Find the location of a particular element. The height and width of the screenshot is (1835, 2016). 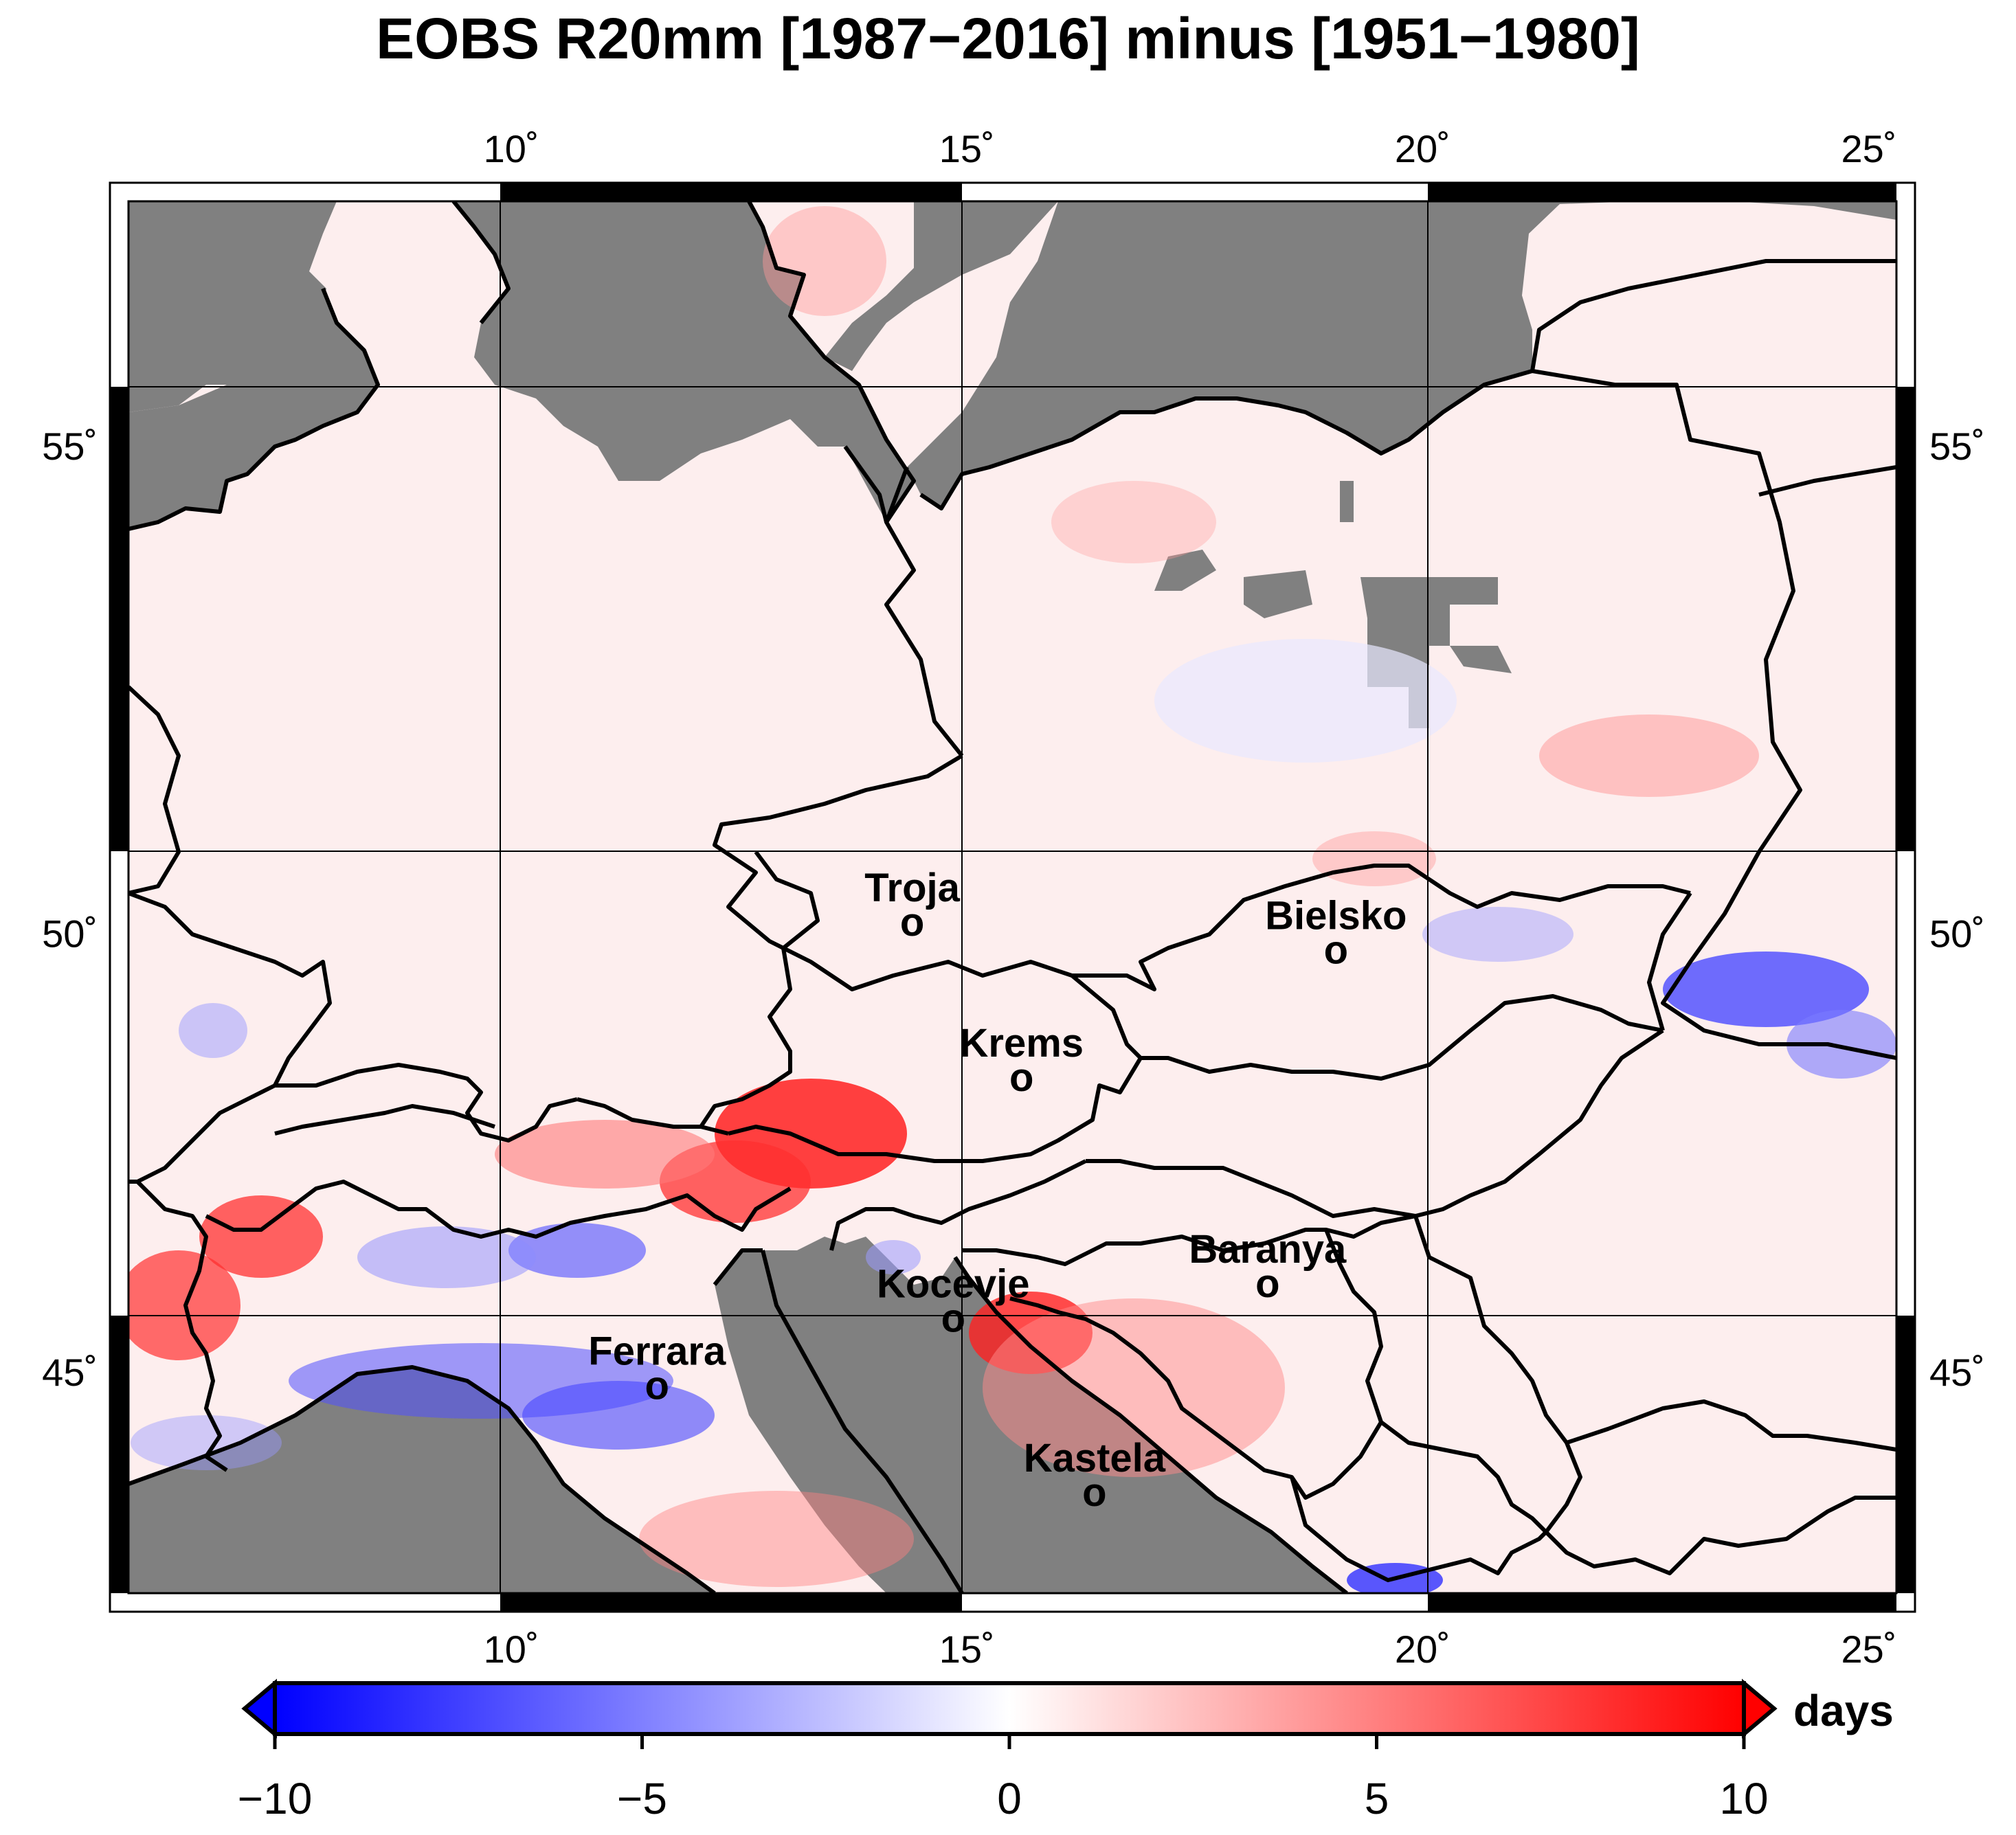

colorbar-tick-label: −5 is located at coordinates (642, 1798).